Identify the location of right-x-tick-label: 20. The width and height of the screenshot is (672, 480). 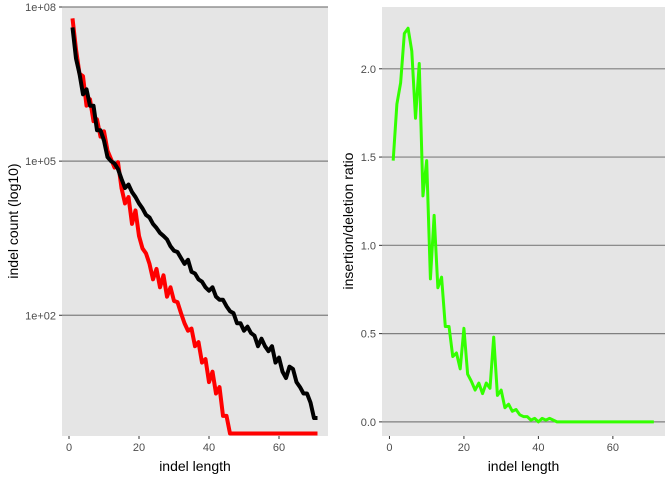
(464, 448).